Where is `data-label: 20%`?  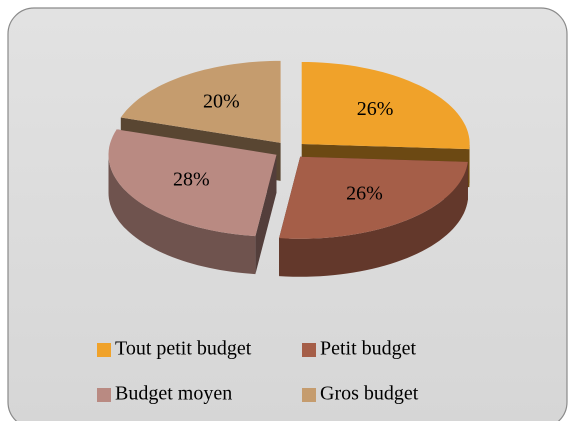
data-label: 20% is located at coordinates (221, 102).